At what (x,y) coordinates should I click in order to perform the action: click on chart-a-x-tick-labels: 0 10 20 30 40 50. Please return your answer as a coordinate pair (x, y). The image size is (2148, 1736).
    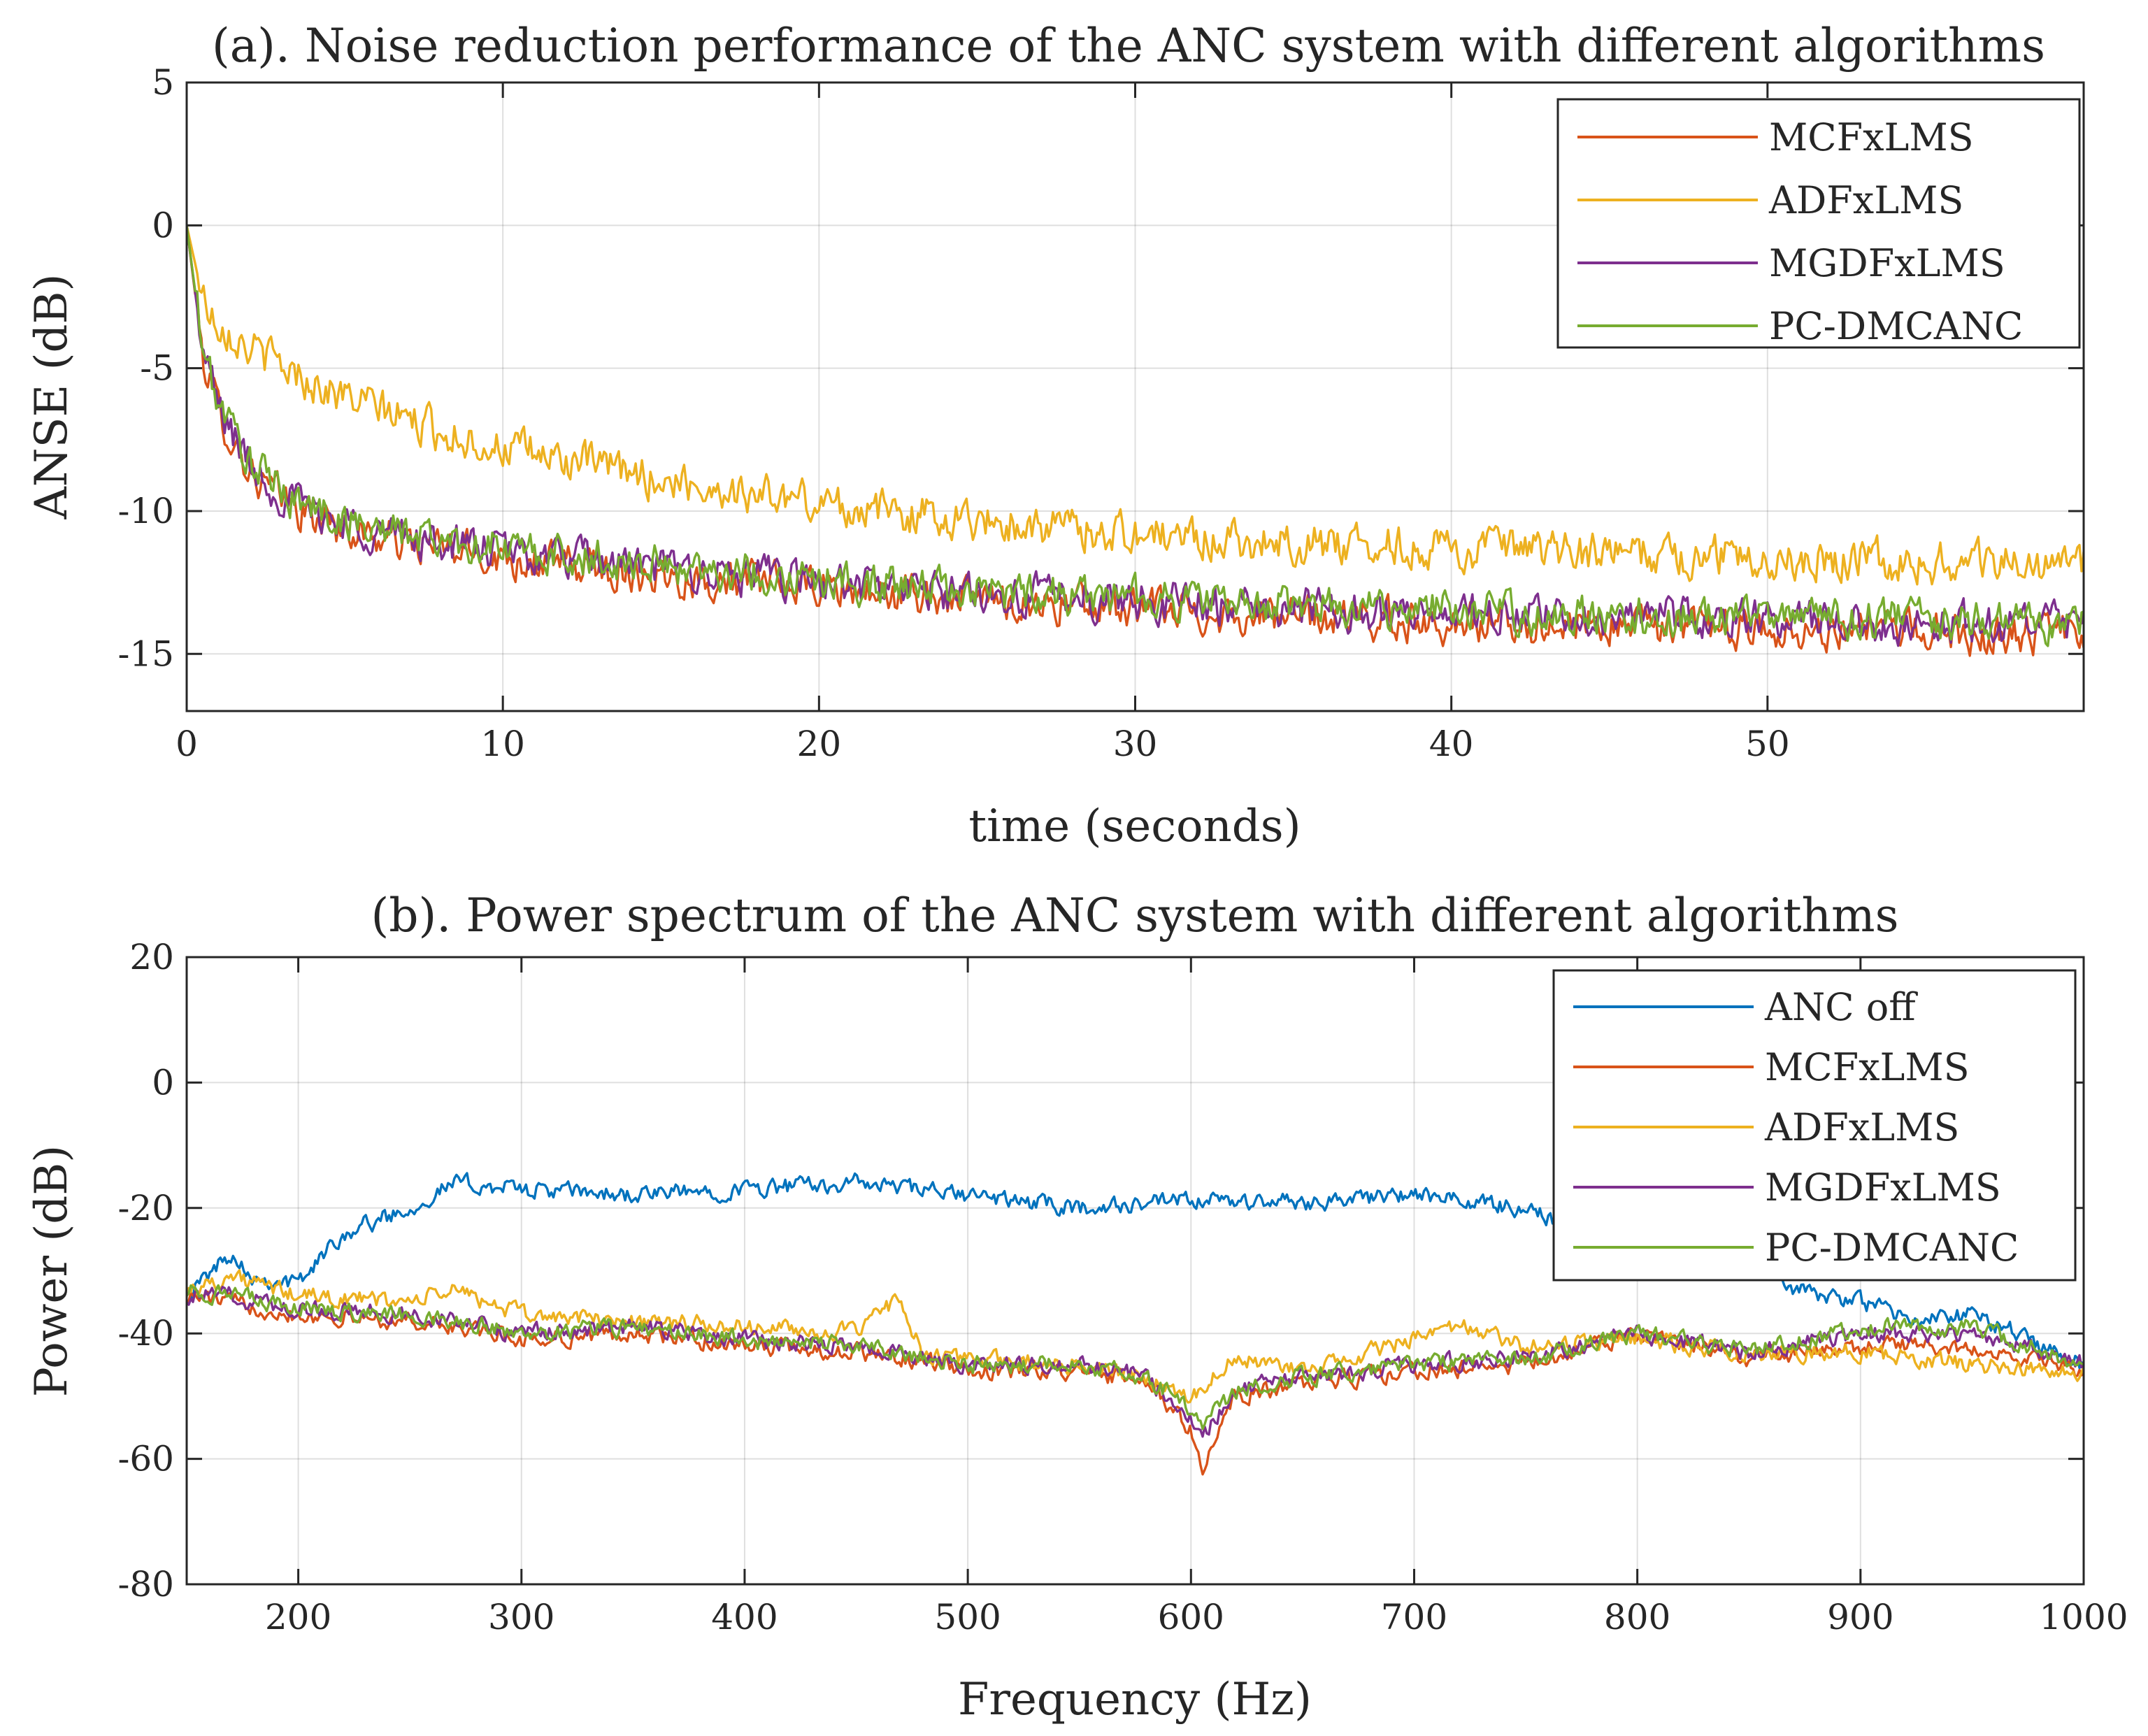
    Looking at the image, I should click on (983, 744).